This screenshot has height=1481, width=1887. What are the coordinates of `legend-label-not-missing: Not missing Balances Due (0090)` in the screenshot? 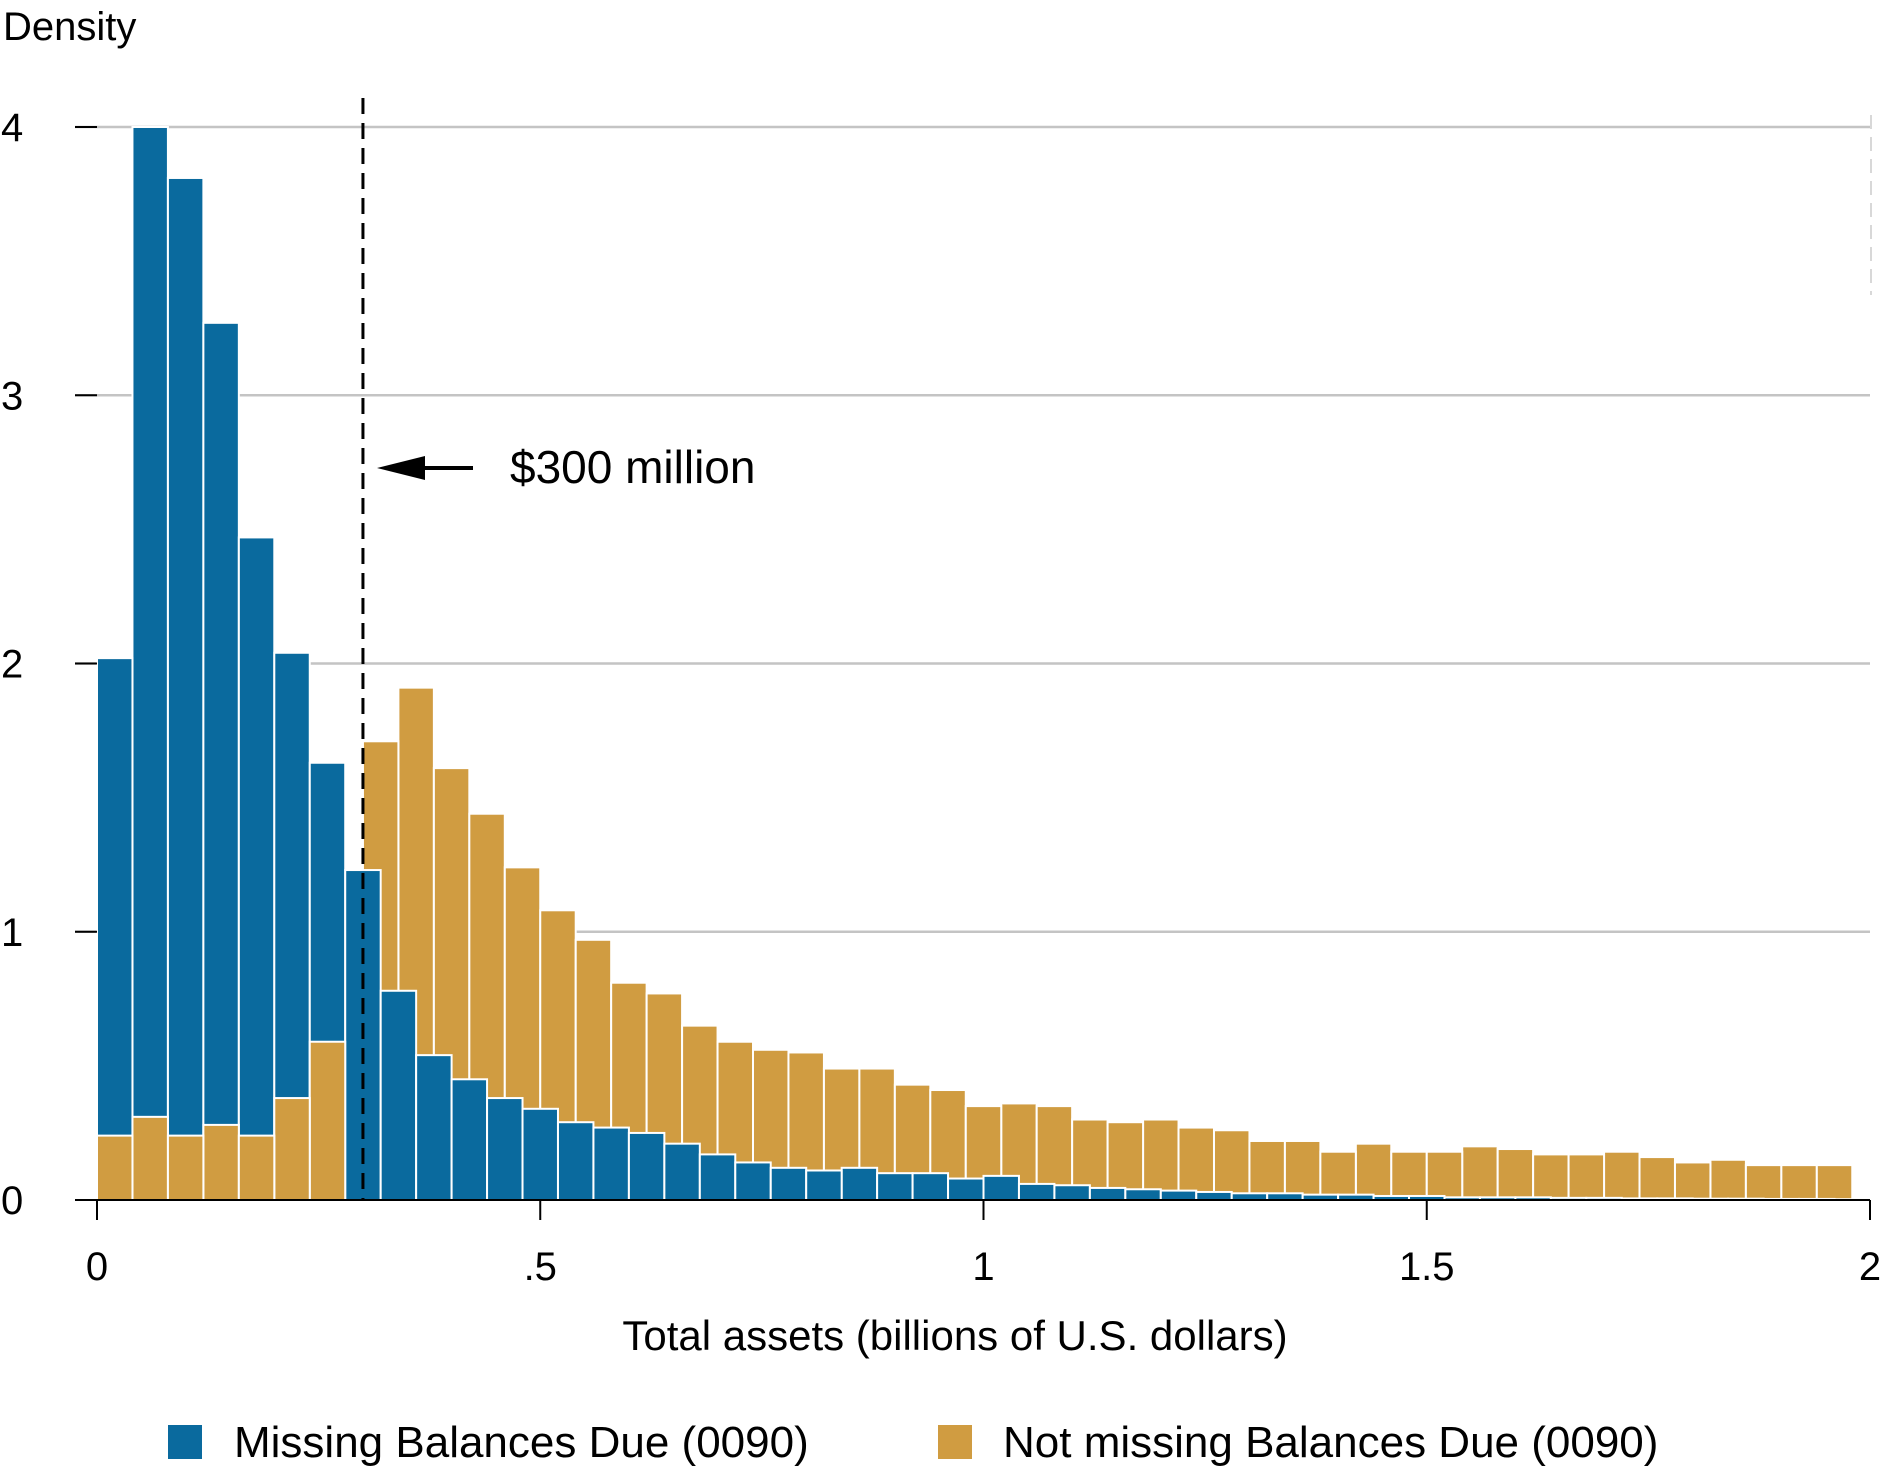 It's located at (1330, 1442).